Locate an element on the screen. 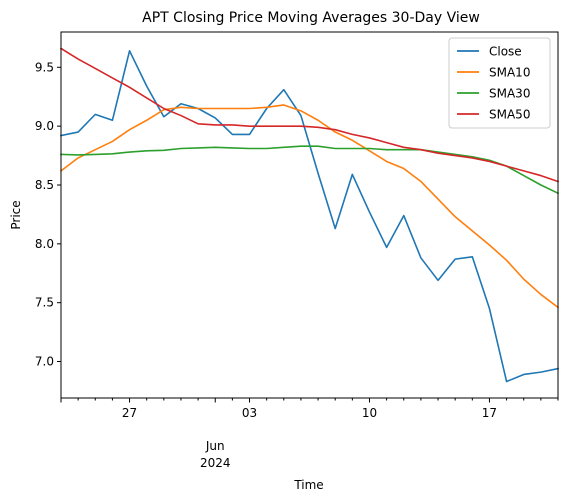 The image size is (567, 501). y-tick-label: 7.0 is located at coordinates (44, 362).